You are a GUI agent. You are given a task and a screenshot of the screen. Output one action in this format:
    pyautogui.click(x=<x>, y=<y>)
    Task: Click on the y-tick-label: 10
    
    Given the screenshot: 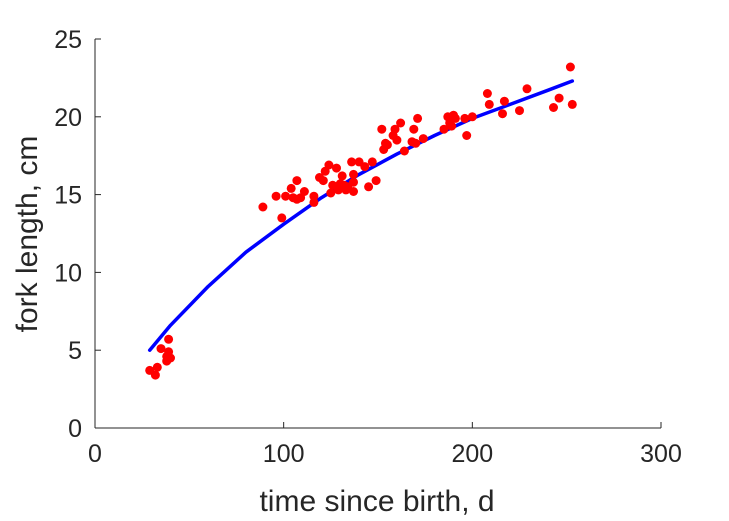 What is the action you would take?
    pyautogui.click(x=68, y=273)
    